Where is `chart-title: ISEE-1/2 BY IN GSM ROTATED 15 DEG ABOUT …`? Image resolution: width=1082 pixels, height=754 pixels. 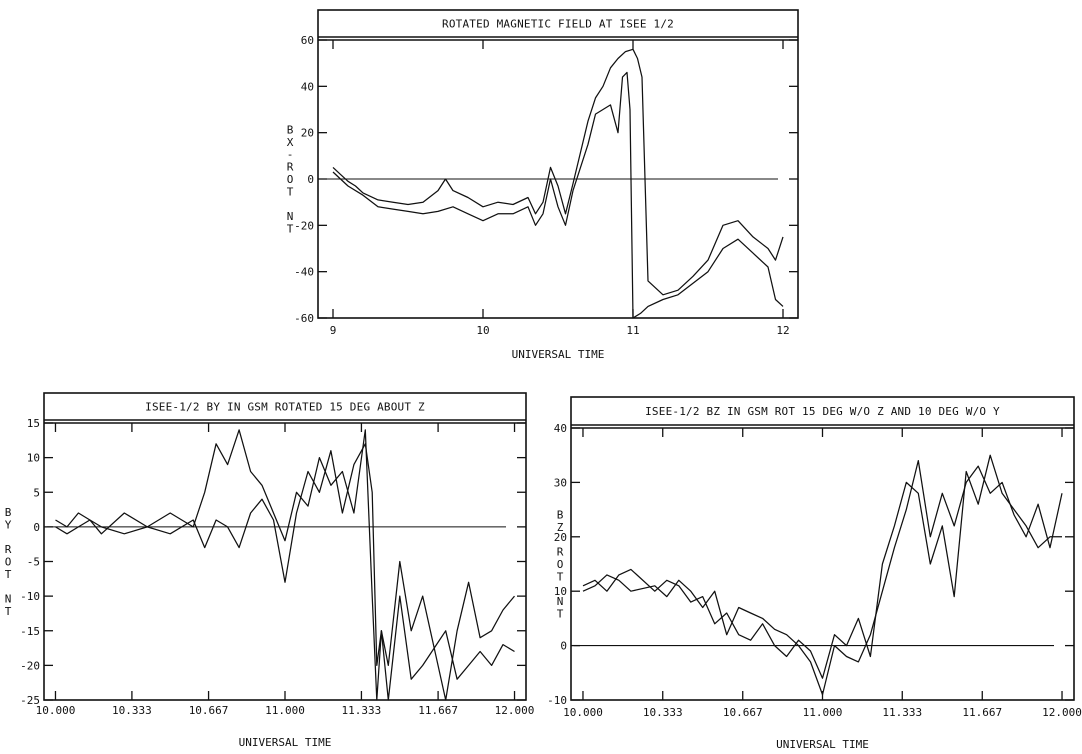
chart-title: ISEE-1/2 BY IN GSM ROTATED 15 DEG ABOUT … is located at coordinates (285, 407).